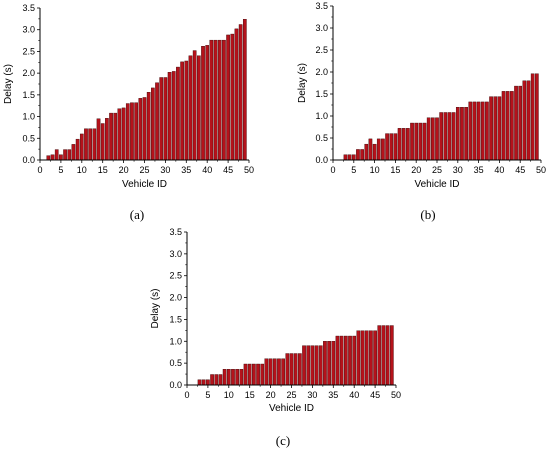 The image size is (550, 459). What do you see at coordinates (175, 341) in the screenshot?
I see `y-tick-label: 1.0` at bounding box center [175, 341].